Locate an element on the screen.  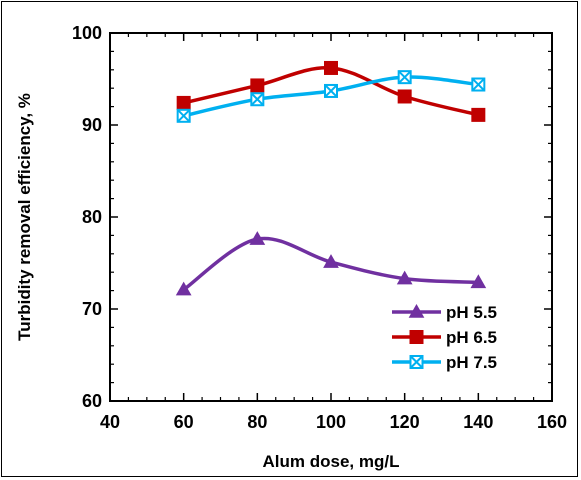
x-tick-label: 60 is located at coordinates (184, 422).